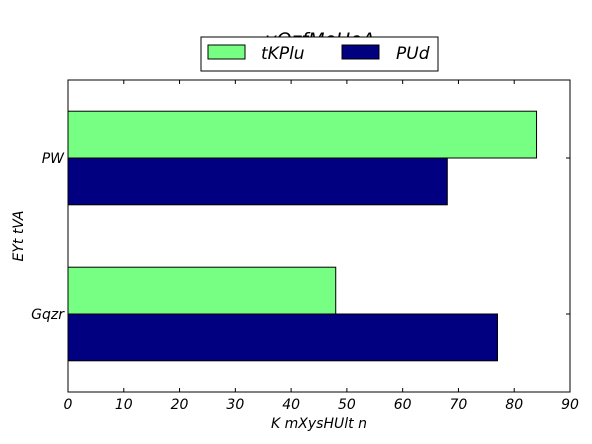  Describe the element at coordinates (413, 54) in the screenshot. I see `legend-label-pud: PUd` at that location.